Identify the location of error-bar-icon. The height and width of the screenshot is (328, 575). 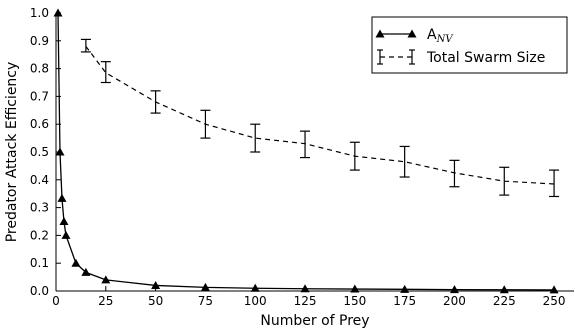
(396, 57).